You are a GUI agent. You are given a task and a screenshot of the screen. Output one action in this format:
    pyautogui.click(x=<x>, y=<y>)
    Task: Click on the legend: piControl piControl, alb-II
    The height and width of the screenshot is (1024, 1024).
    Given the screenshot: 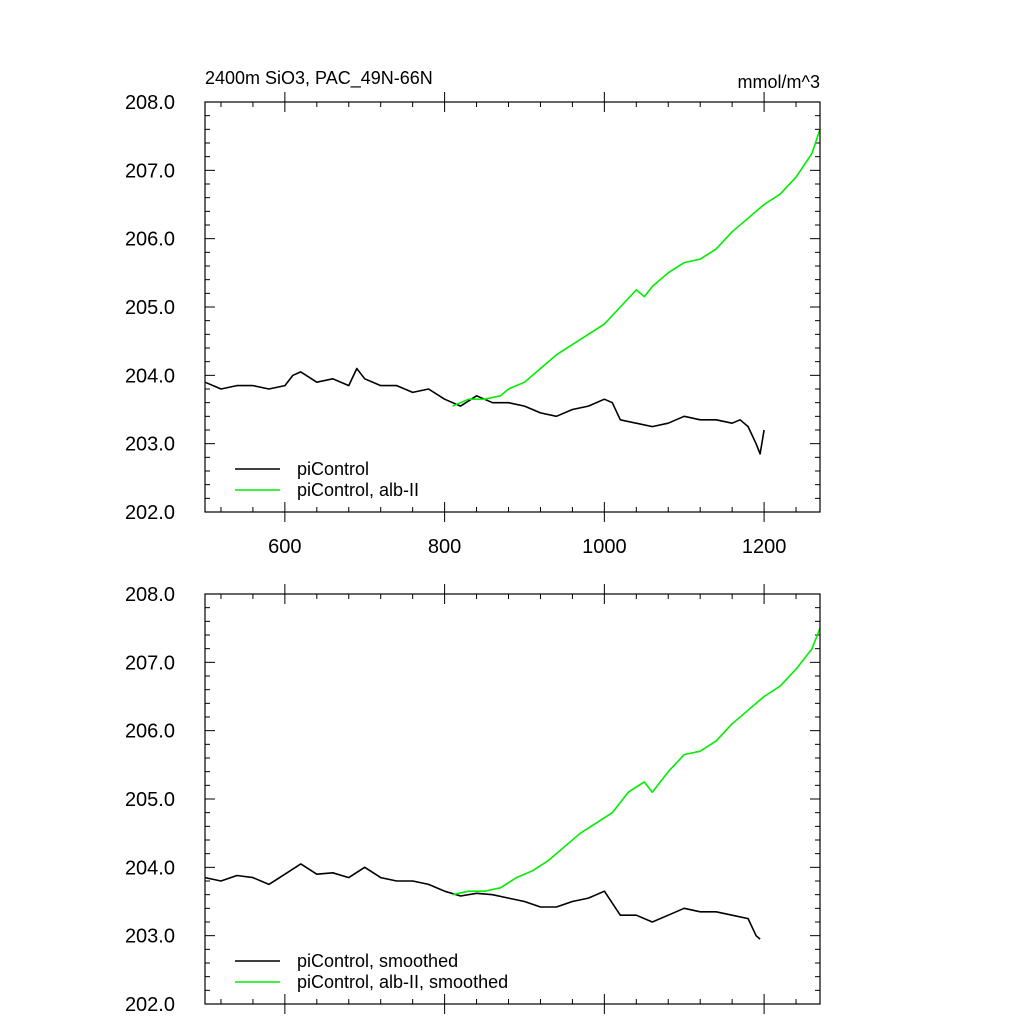 What is the action you would take?
    pyautogui.click(x=327, y=479)
    